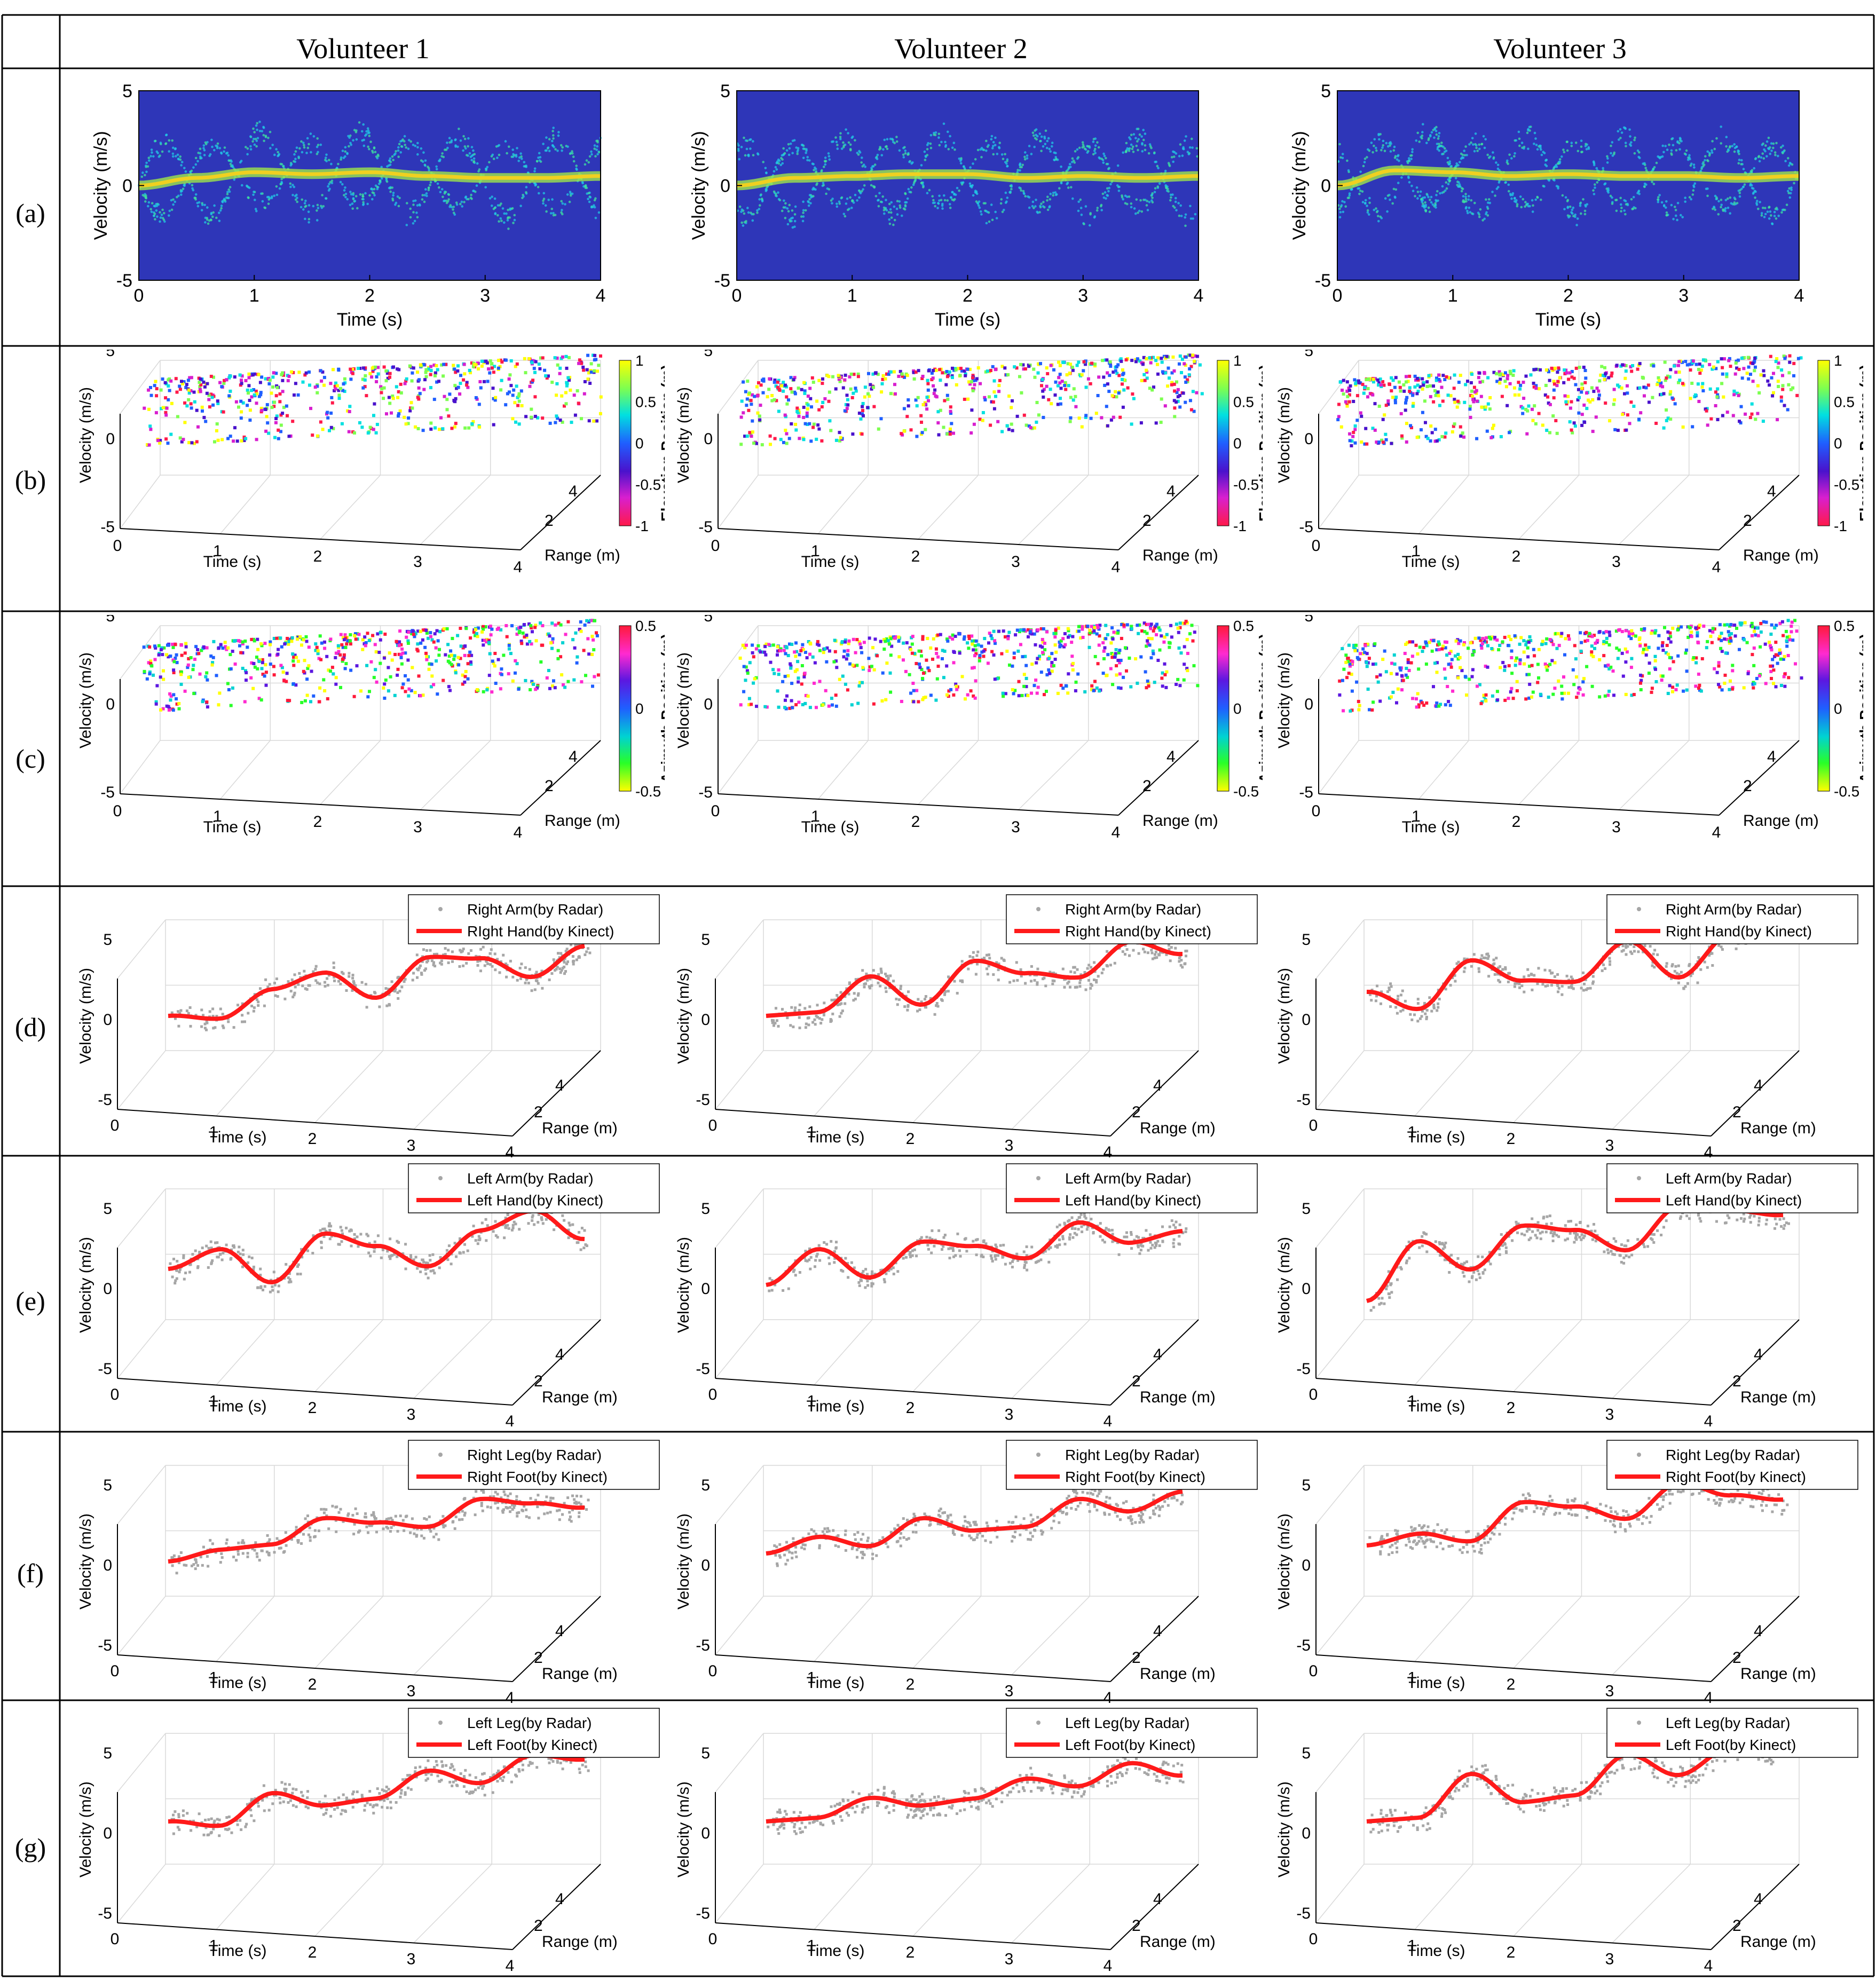 Image resolution: width=1876 pixels, height=1988 pixels. Describe the element at coordinates (560, 512) in the screenshot. I see `z-axis-line` at that location.